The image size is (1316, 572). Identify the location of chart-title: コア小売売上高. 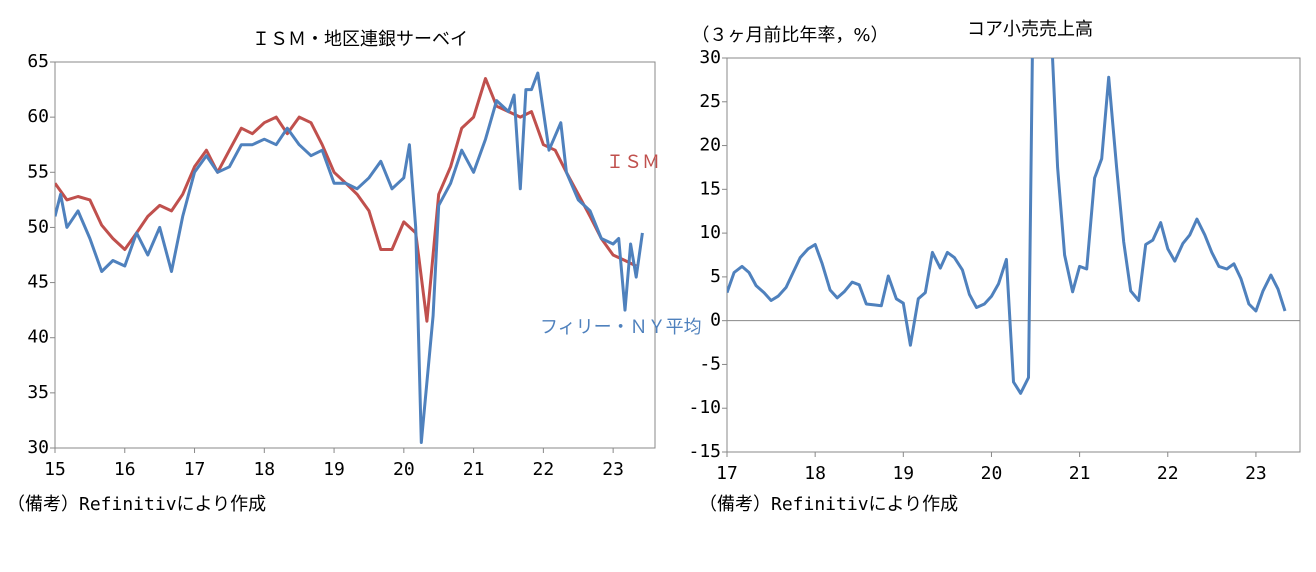
(1030, 29).